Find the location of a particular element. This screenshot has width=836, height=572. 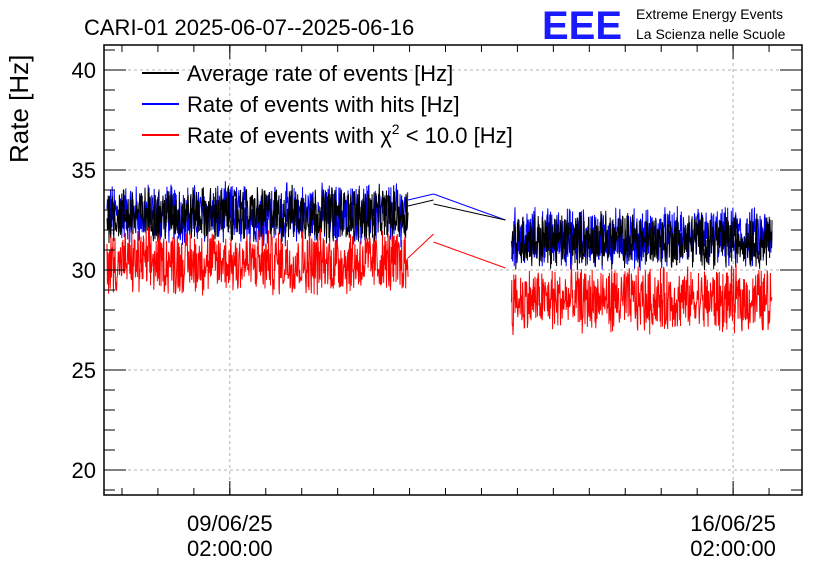

org-name-line1: Extreme Energy Events is located at coordinates (709, 14).